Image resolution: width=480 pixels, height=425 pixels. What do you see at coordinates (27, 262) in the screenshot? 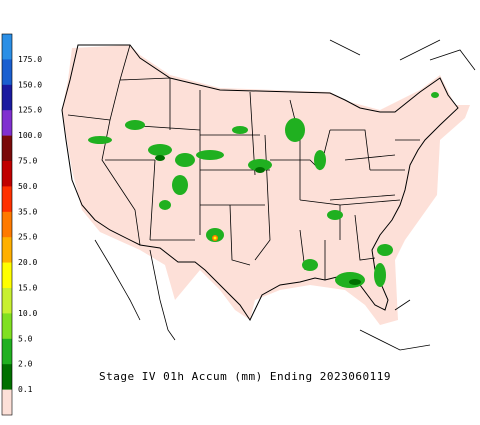
I see `legend-label: 20.0` at bounding box center [27, 262].